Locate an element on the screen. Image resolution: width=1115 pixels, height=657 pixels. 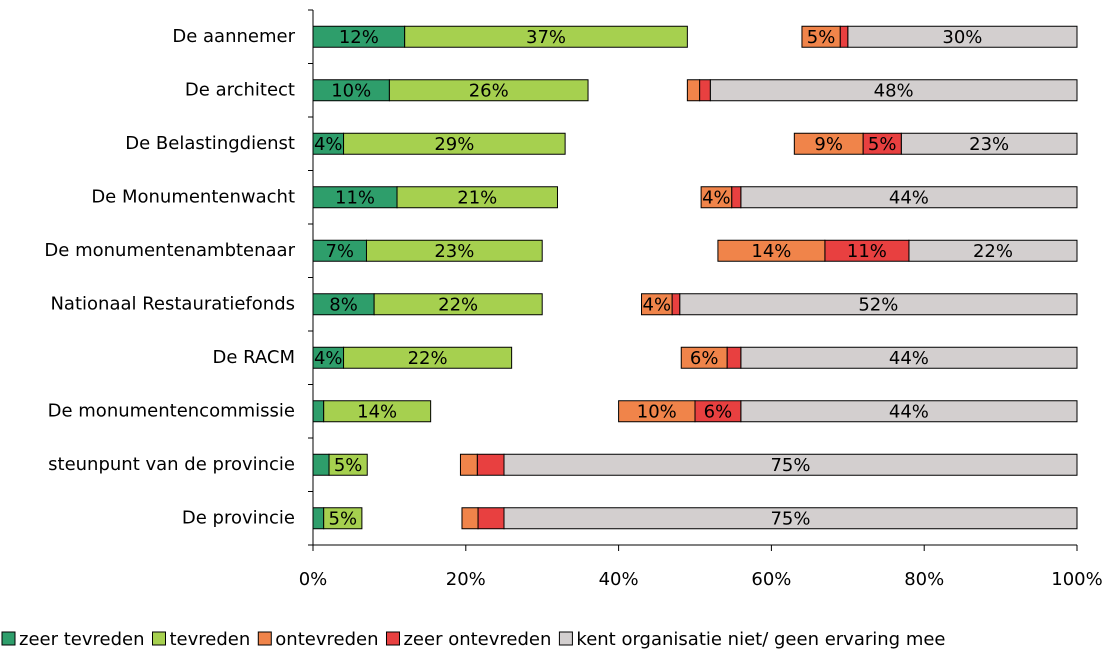
data-label: 52% is located at coordinates (878, 304).